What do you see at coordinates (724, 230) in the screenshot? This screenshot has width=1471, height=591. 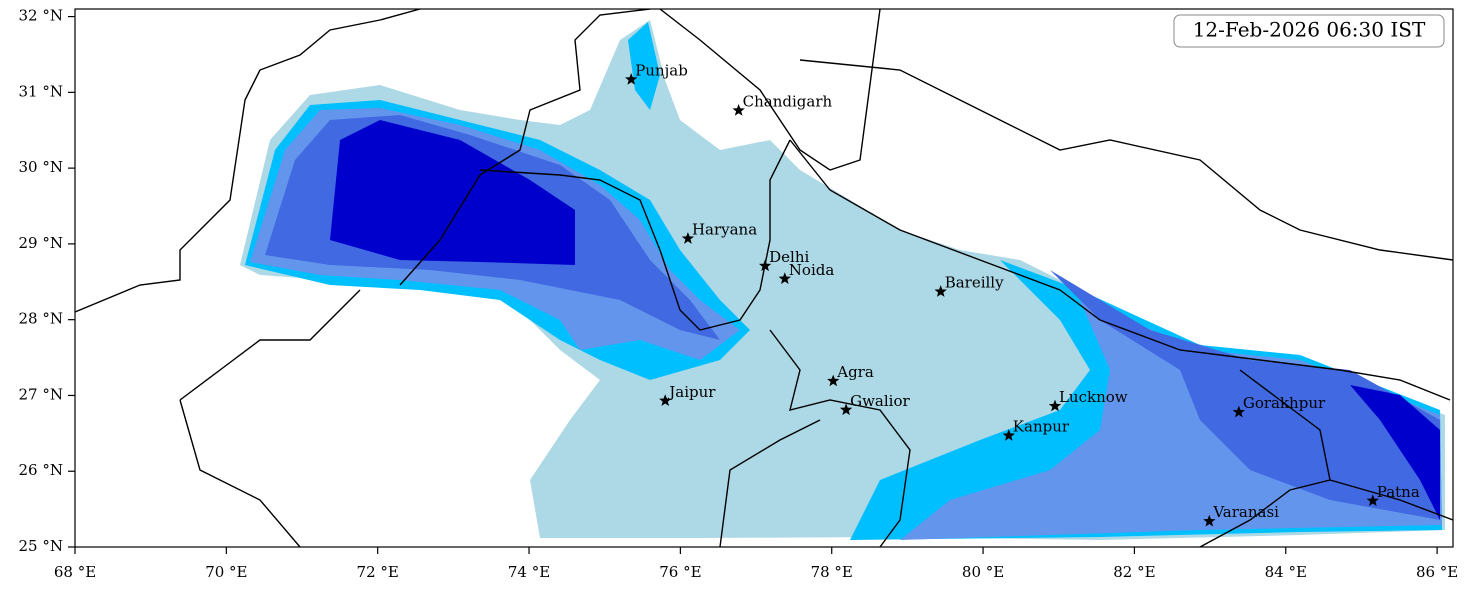 I see `city-label: Haryana` at bounding box center [724, 230].